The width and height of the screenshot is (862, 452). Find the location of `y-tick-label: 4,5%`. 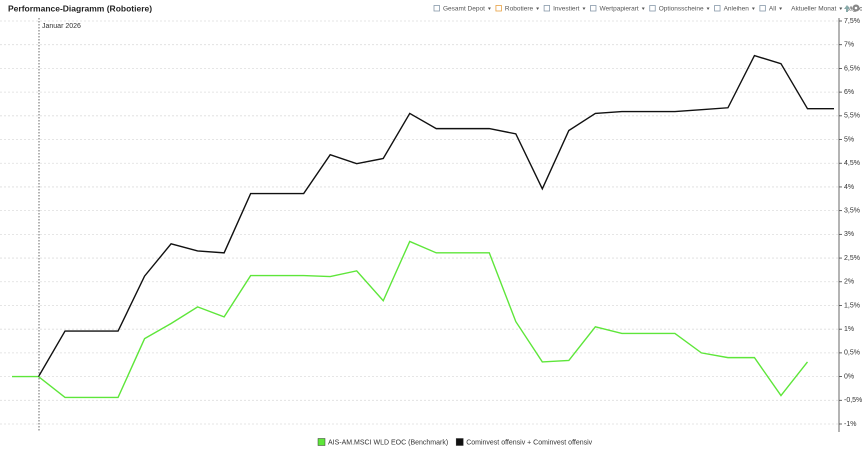

y-tick-label: 4,5% is located at coordinates (852, 163).